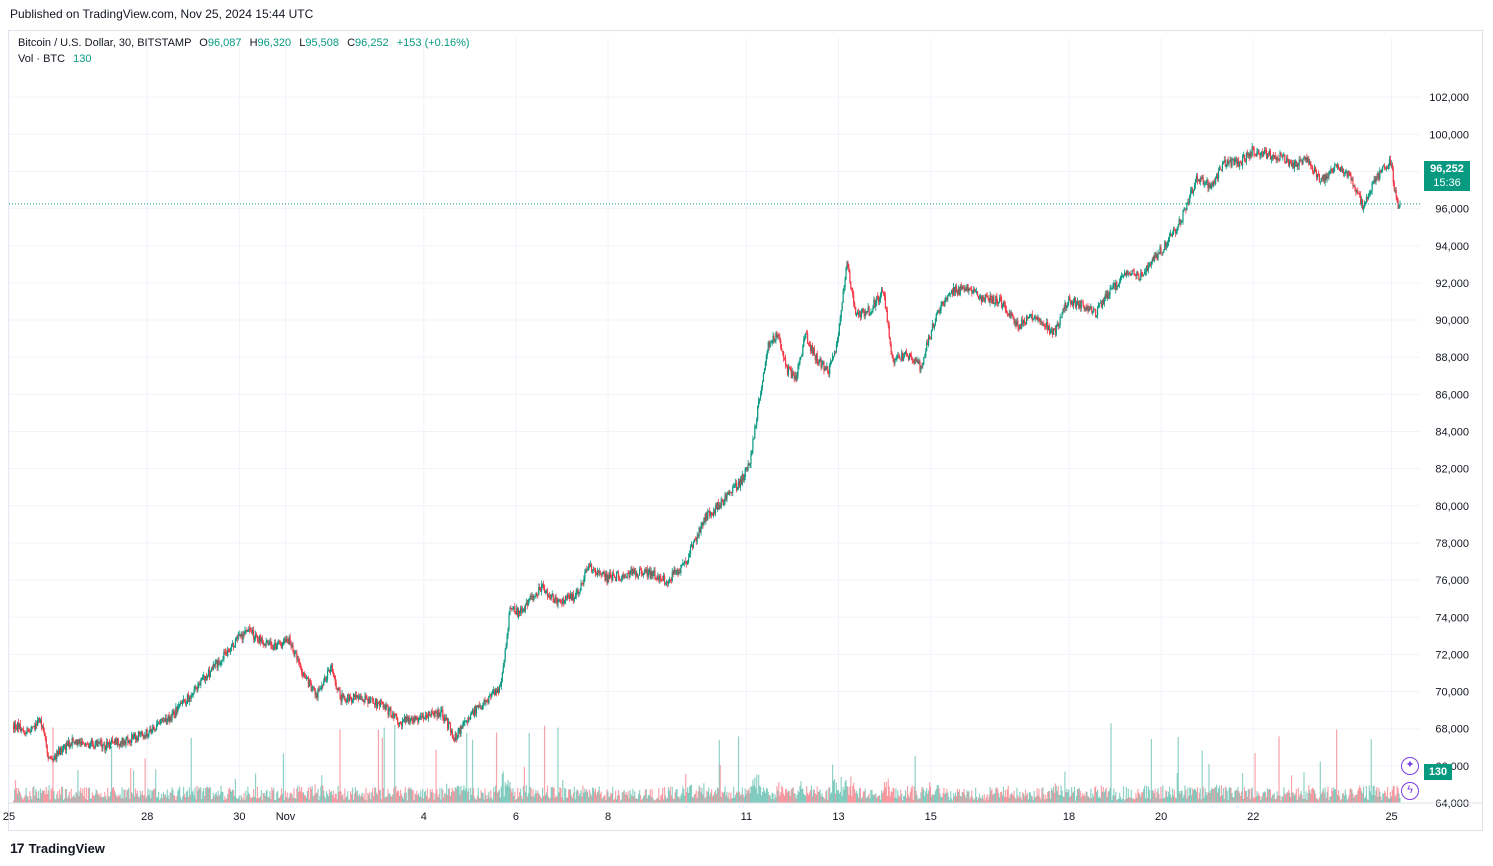 The width and height of the screenshot is (1493, 866). I want to click on footer-brand: 17 TradingView, so click(57, 848).